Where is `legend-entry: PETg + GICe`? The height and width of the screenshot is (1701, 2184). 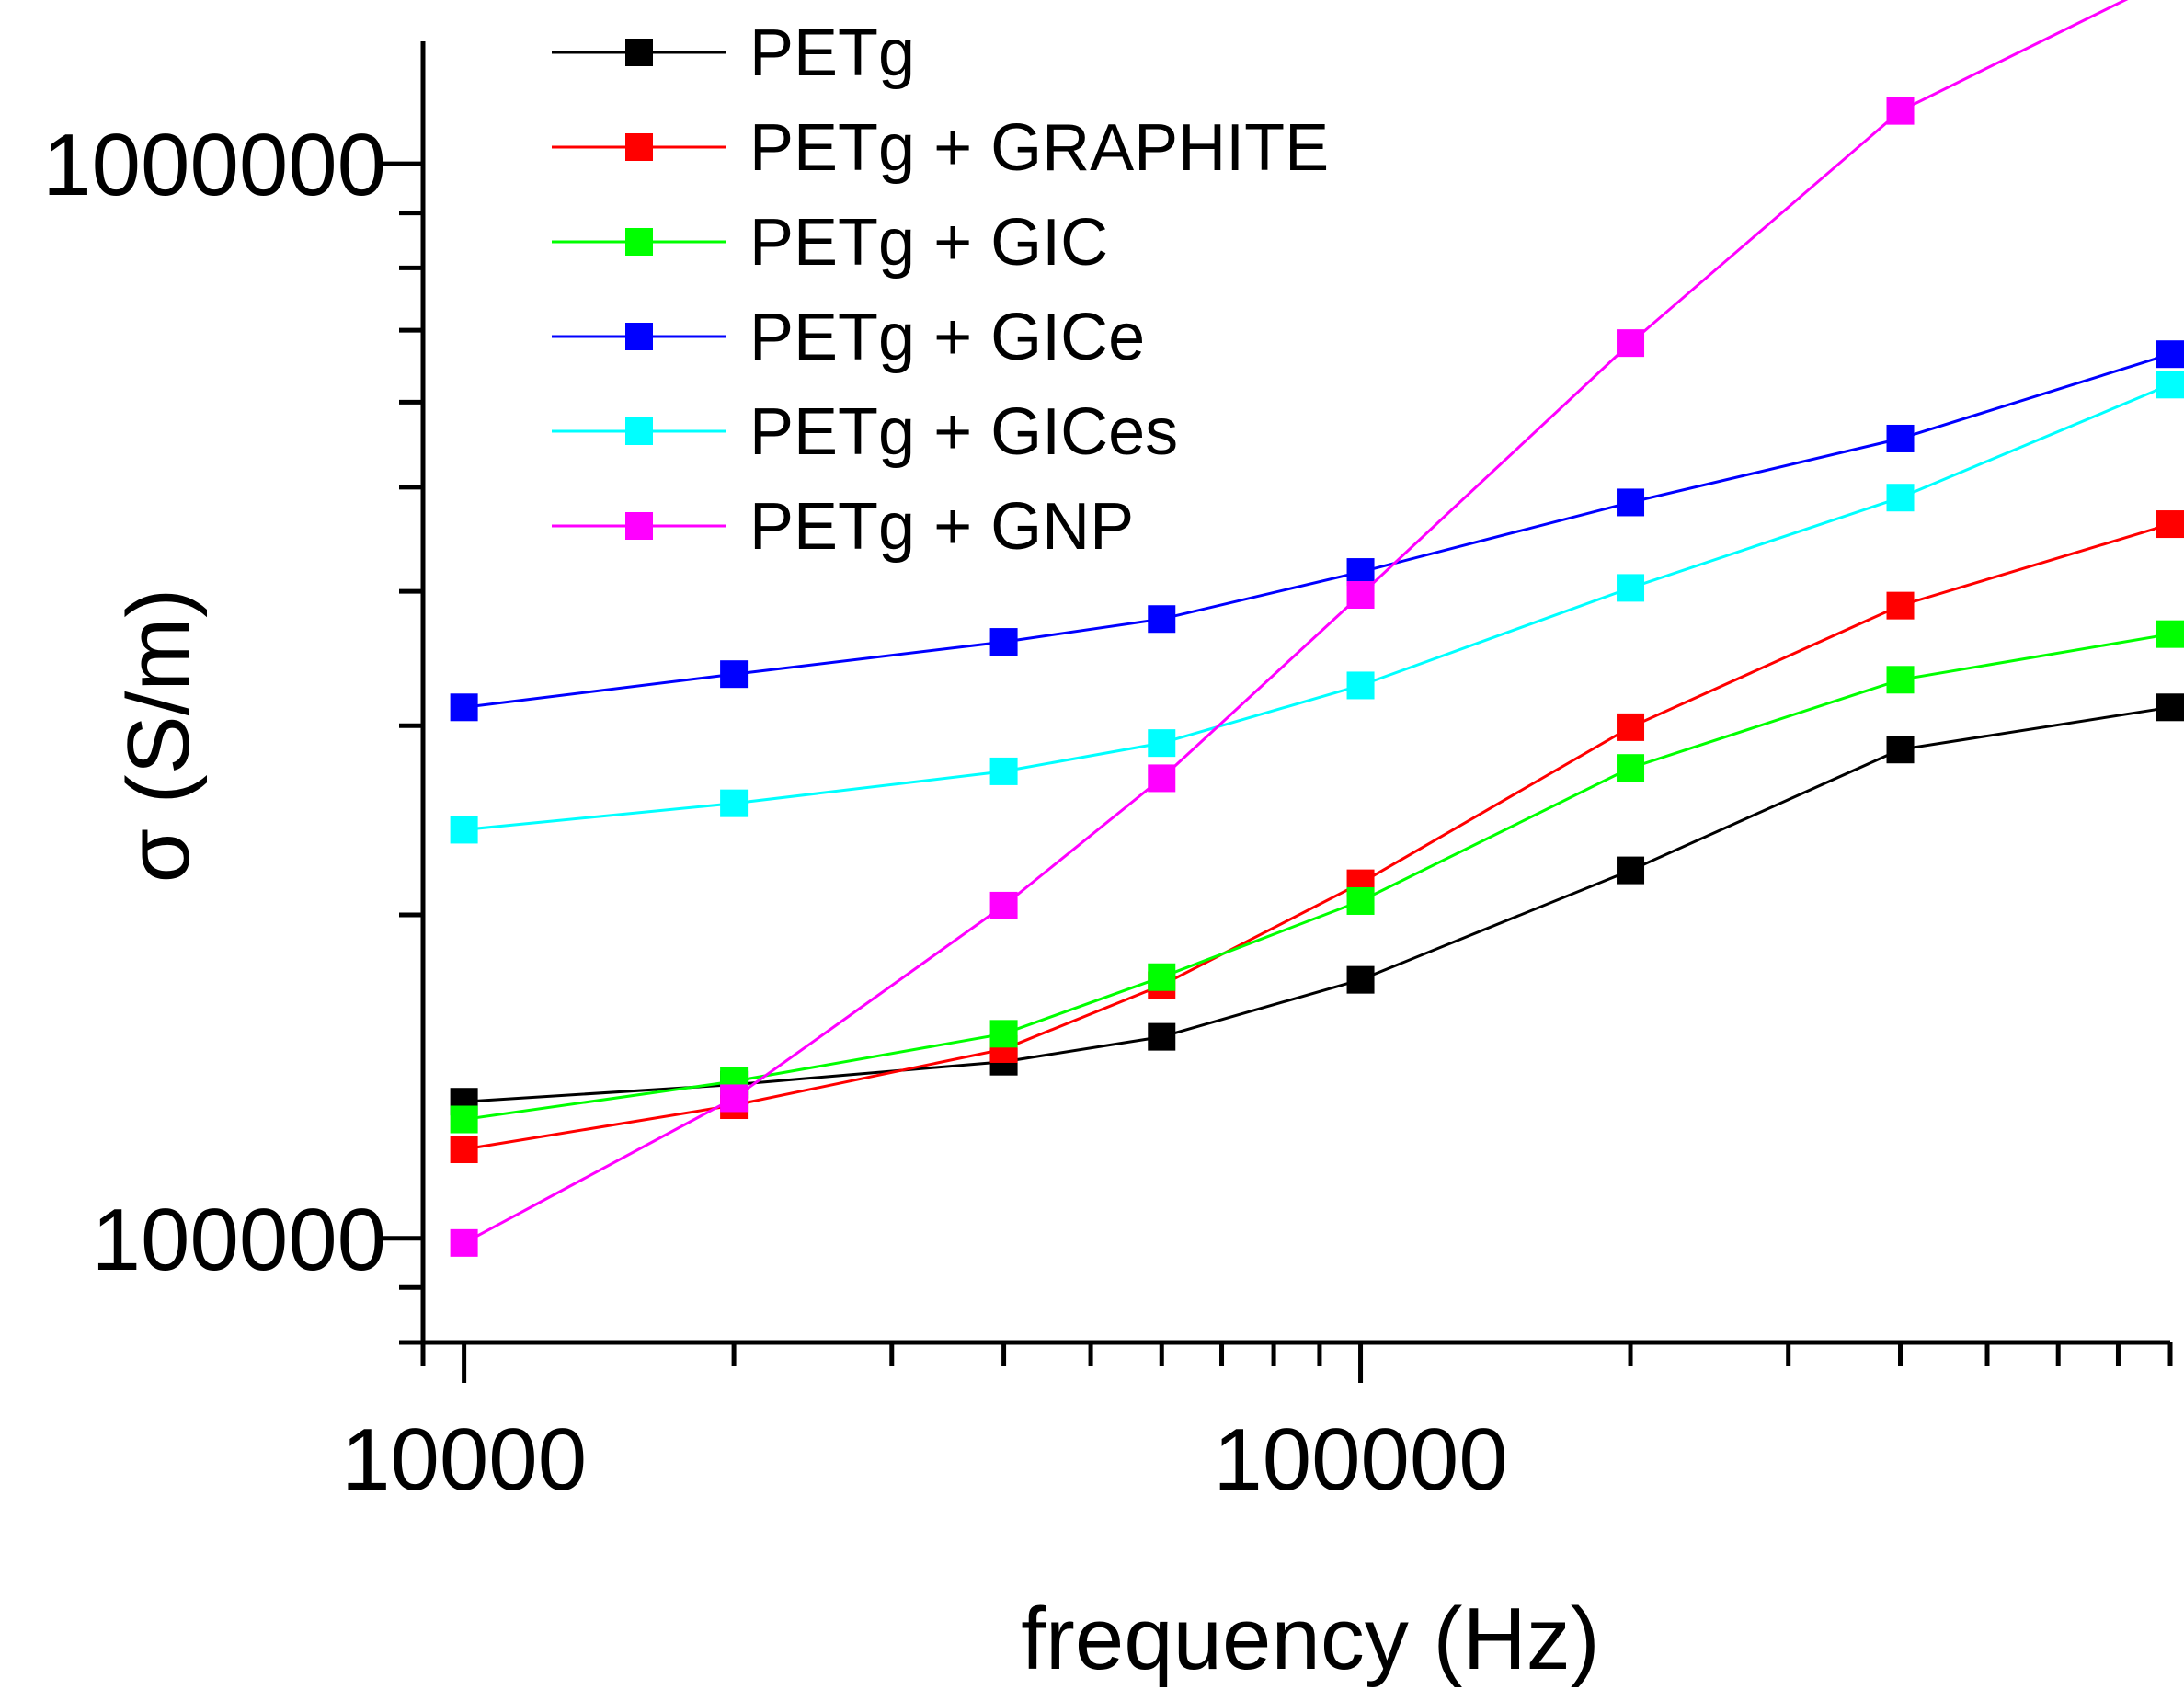
legend-entry: PETg + GICe is located at coordinates (848, 337).